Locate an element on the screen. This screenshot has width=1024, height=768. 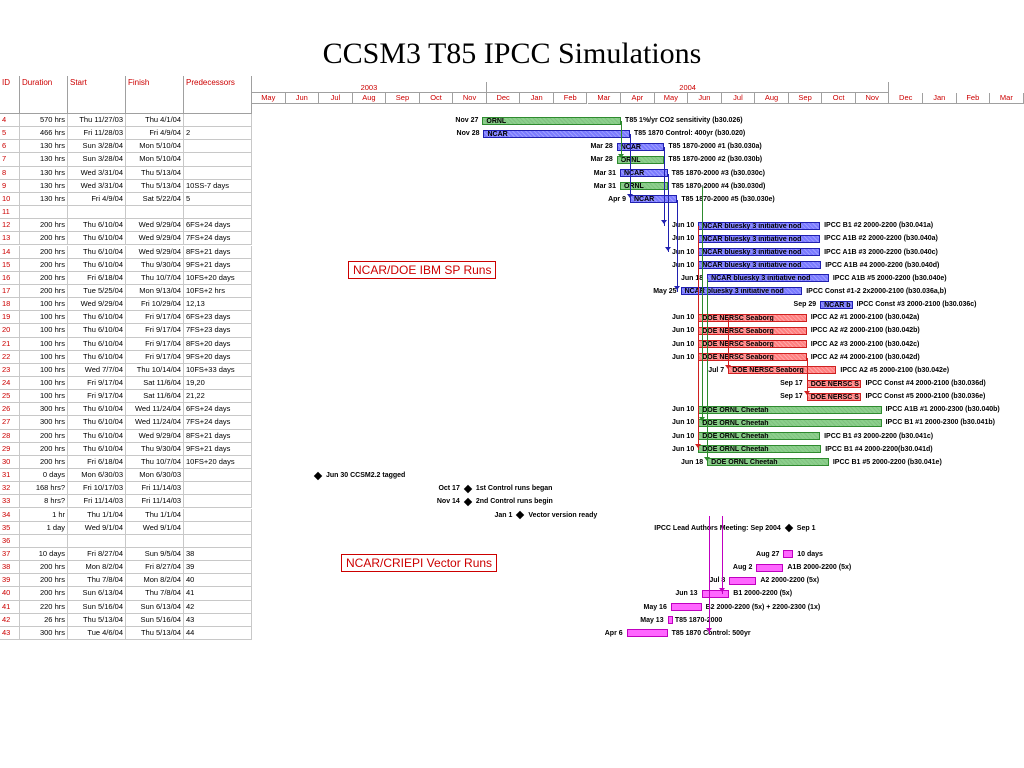
table-cell-pred: 6FS+24 days is located at coordinates (218, 410).